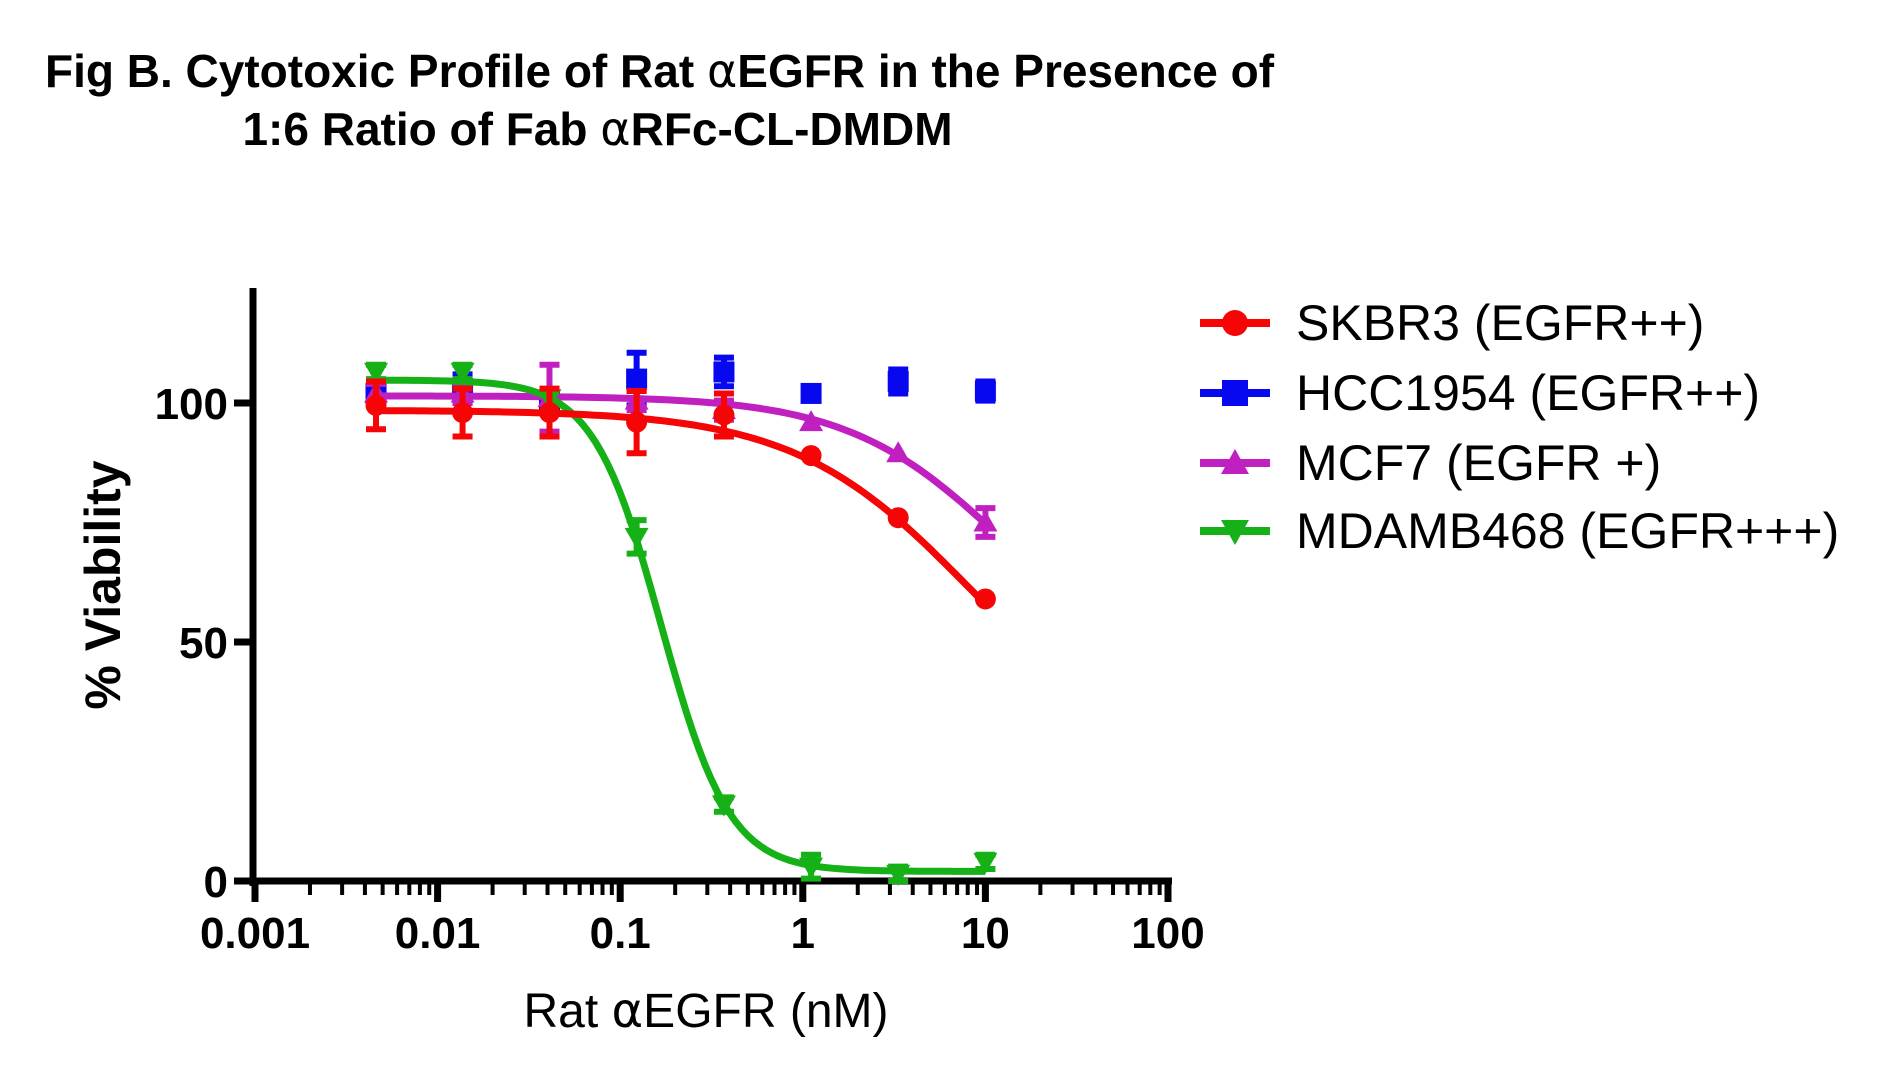  What do you see at coordinates (1568, 531) in the screenshot?
I see `legend-label: MDAMB468 (EGFR+++)` at bounding box center [1568, 531].